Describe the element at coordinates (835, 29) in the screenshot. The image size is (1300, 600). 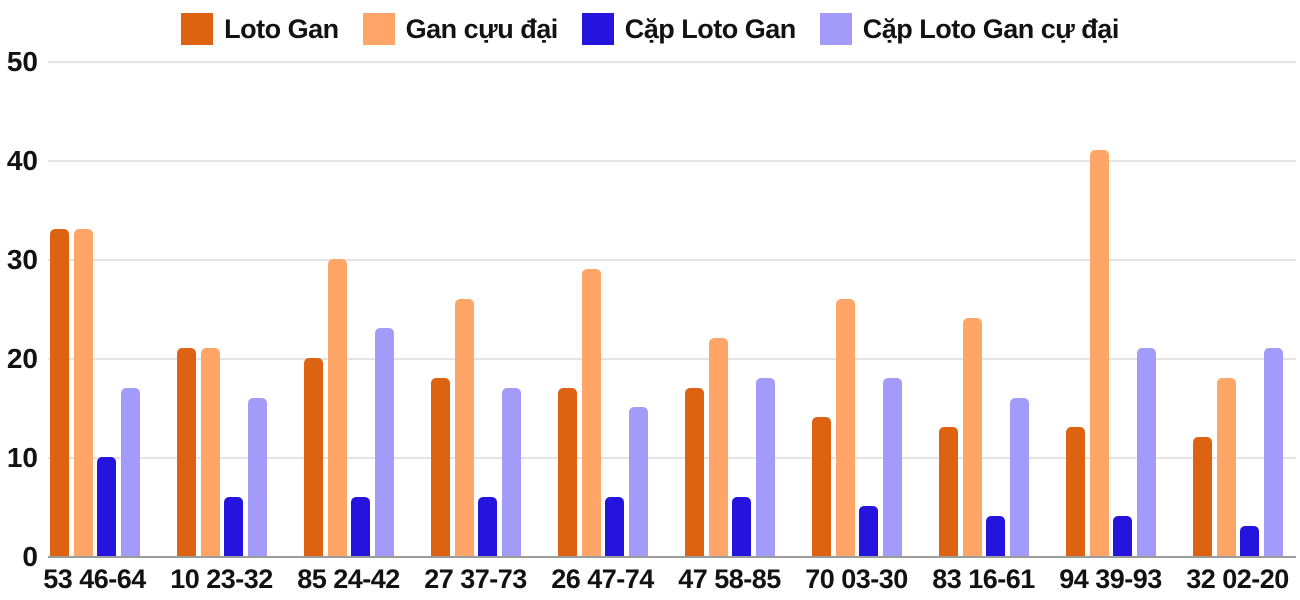
I see `legend-swatch-cap-loto-gan-cu-dai-icon` at that location.